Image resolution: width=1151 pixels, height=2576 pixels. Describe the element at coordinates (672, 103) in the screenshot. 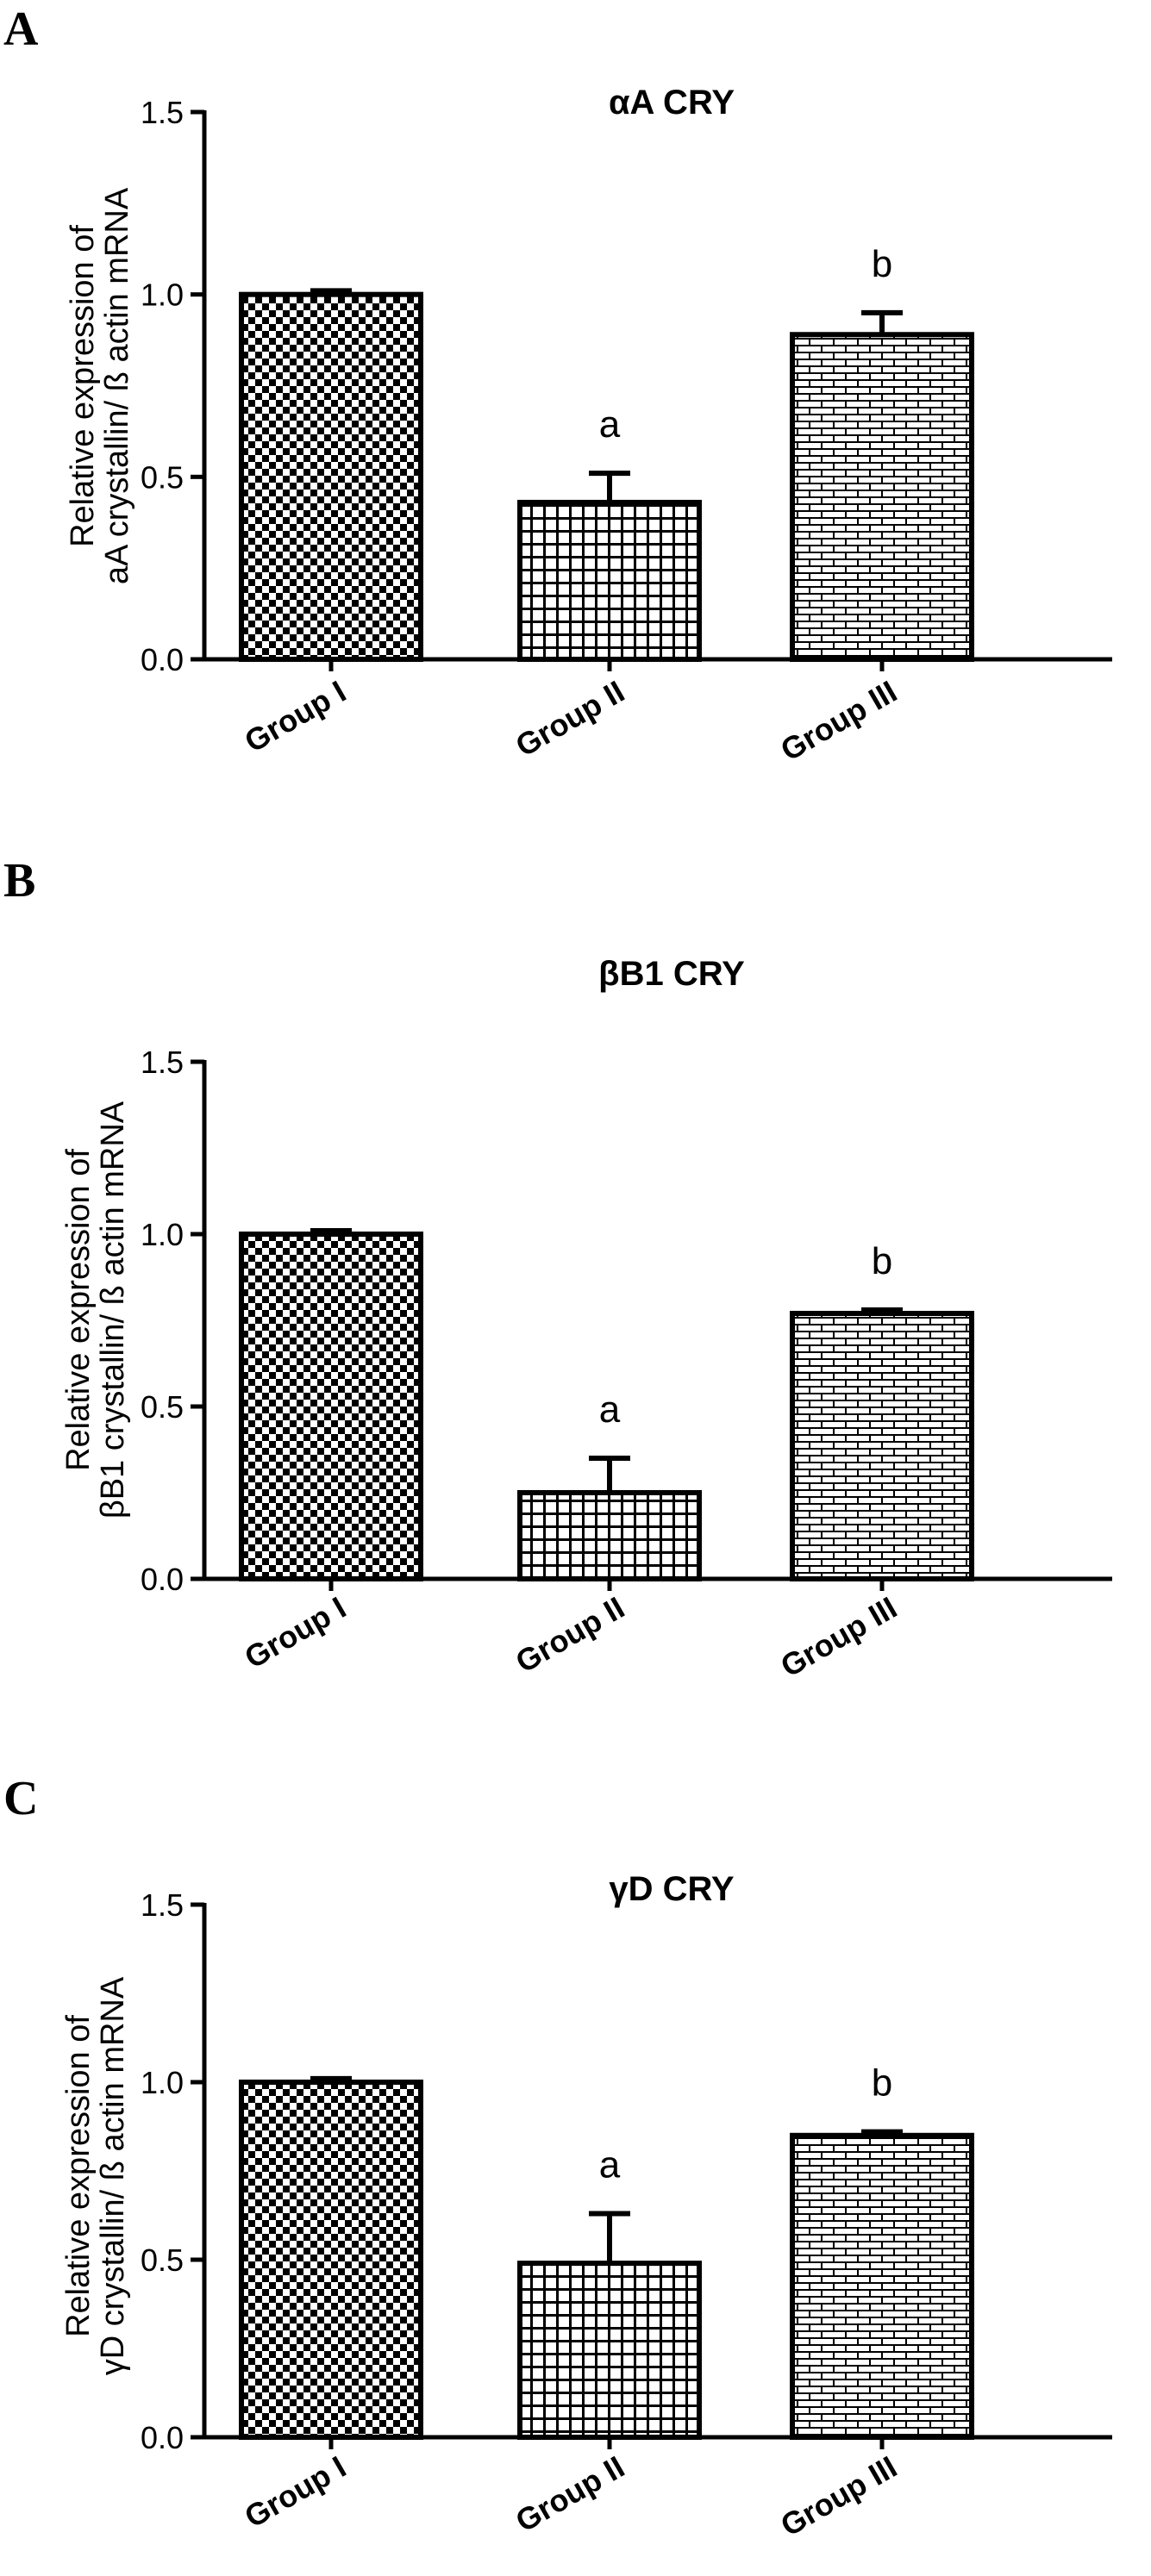

I see `chart-title: αA CRY` at that location.